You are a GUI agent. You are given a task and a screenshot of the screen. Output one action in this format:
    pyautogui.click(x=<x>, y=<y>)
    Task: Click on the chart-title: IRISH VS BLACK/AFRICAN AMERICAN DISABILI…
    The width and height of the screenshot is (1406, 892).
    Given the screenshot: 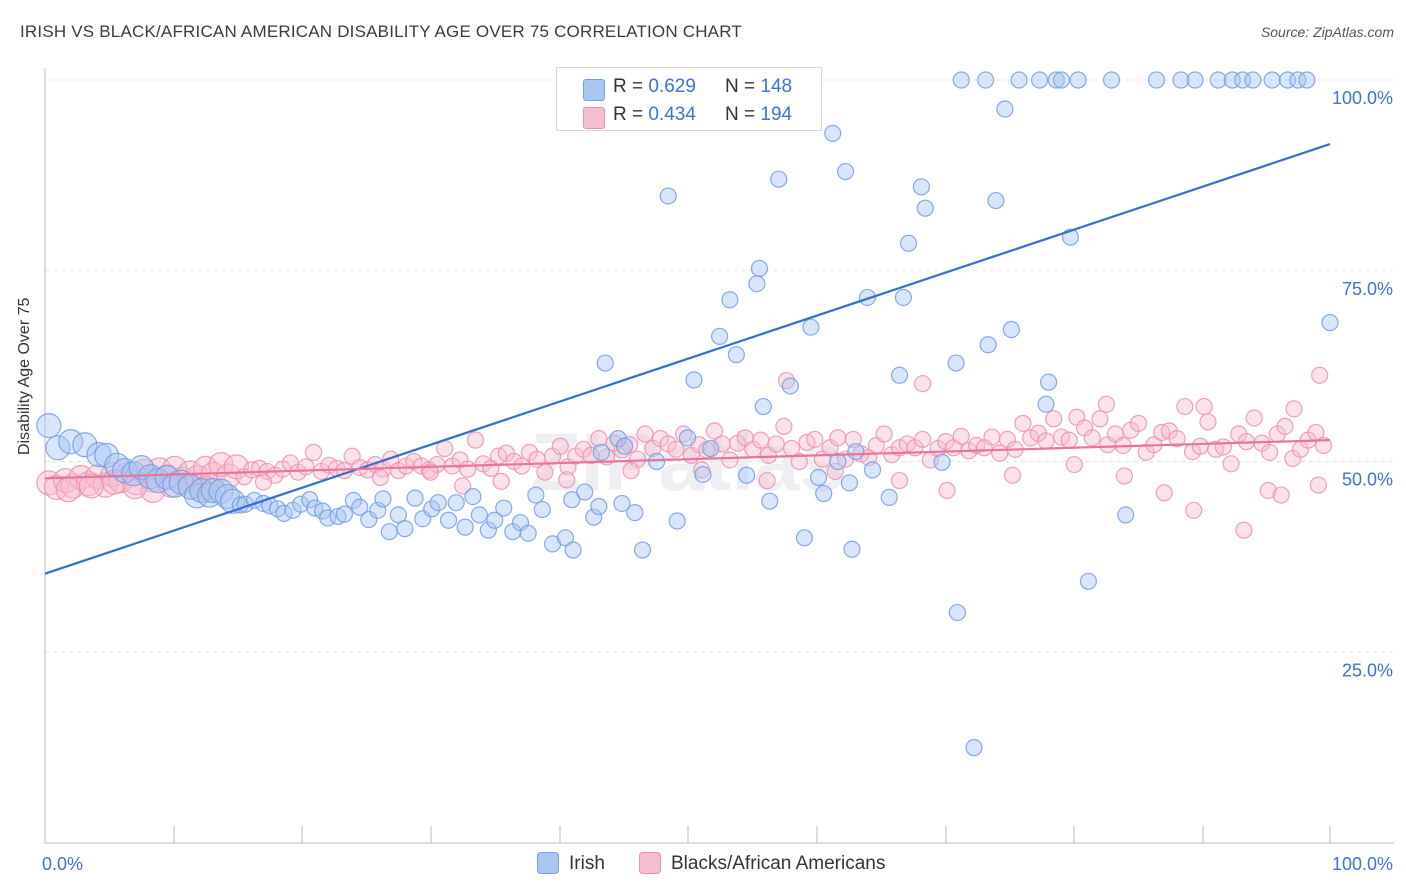 What is the action you would take?
    pyautogui.click(x=381, y=31)
    